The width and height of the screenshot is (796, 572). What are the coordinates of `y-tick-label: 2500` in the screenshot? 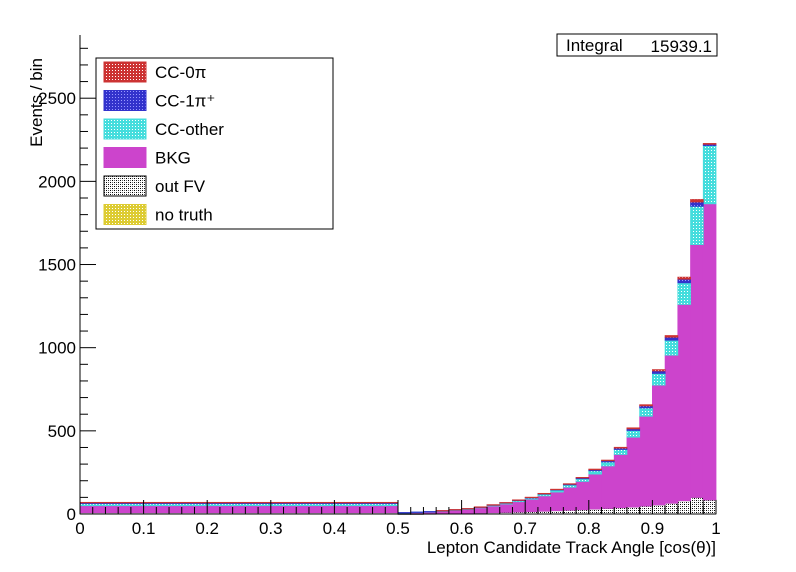 It's located at (57, 98).